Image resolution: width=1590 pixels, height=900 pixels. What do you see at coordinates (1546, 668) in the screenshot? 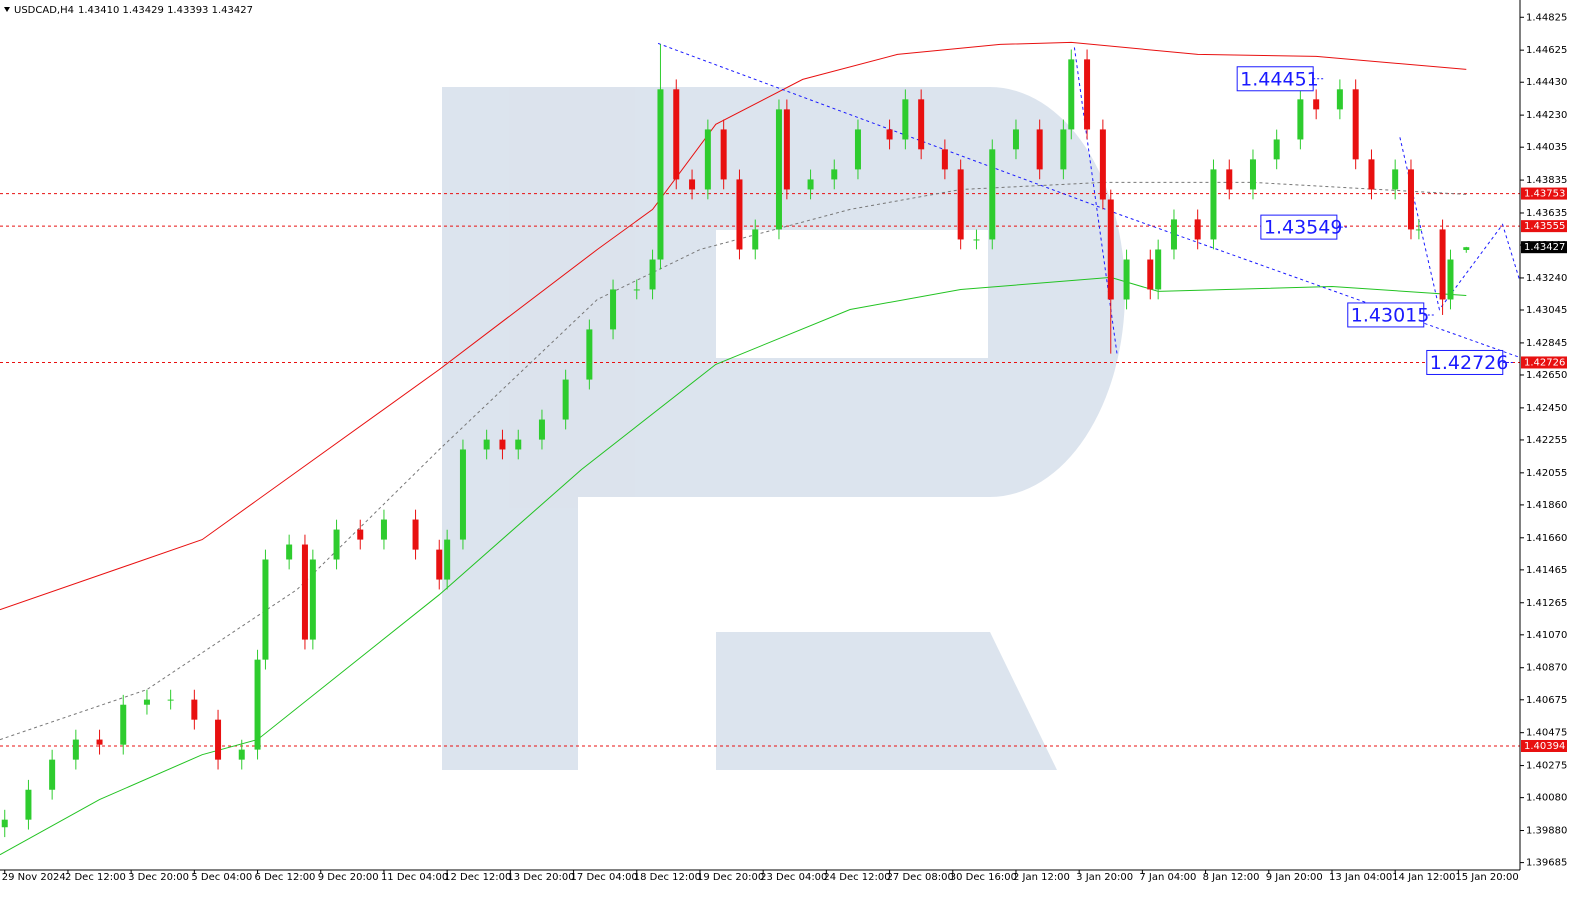
I see `y-tick-label: 1.40870` at bounding box center [1546, 668].